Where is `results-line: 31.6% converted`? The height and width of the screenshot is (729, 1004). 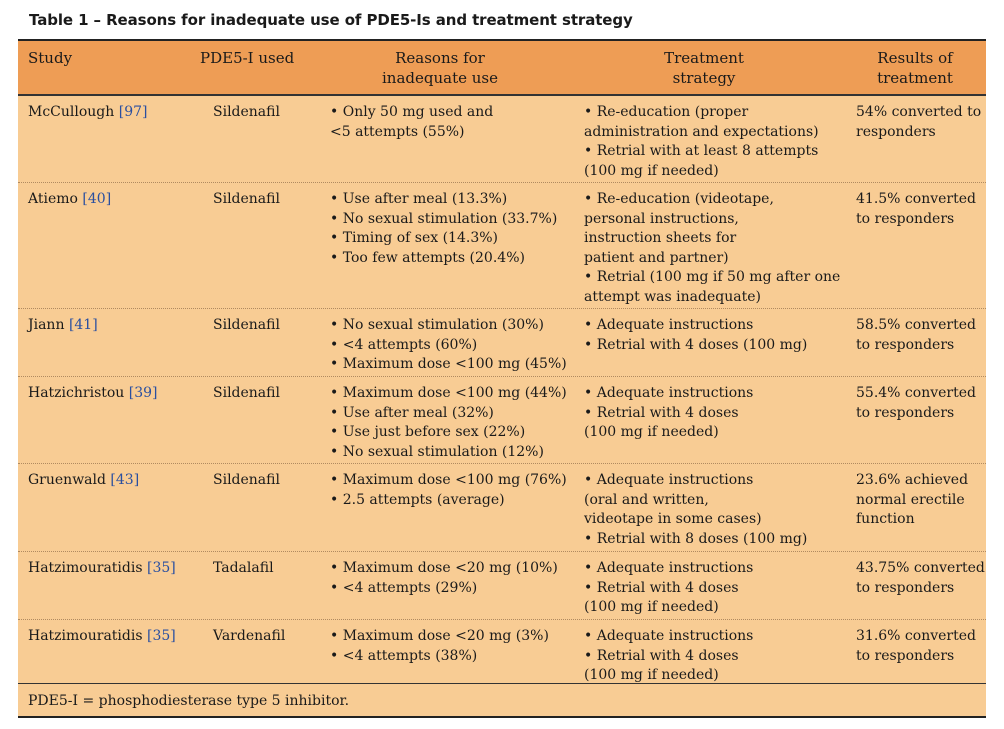 results-line: 31.6% converted is located at coordinates (916, 636).